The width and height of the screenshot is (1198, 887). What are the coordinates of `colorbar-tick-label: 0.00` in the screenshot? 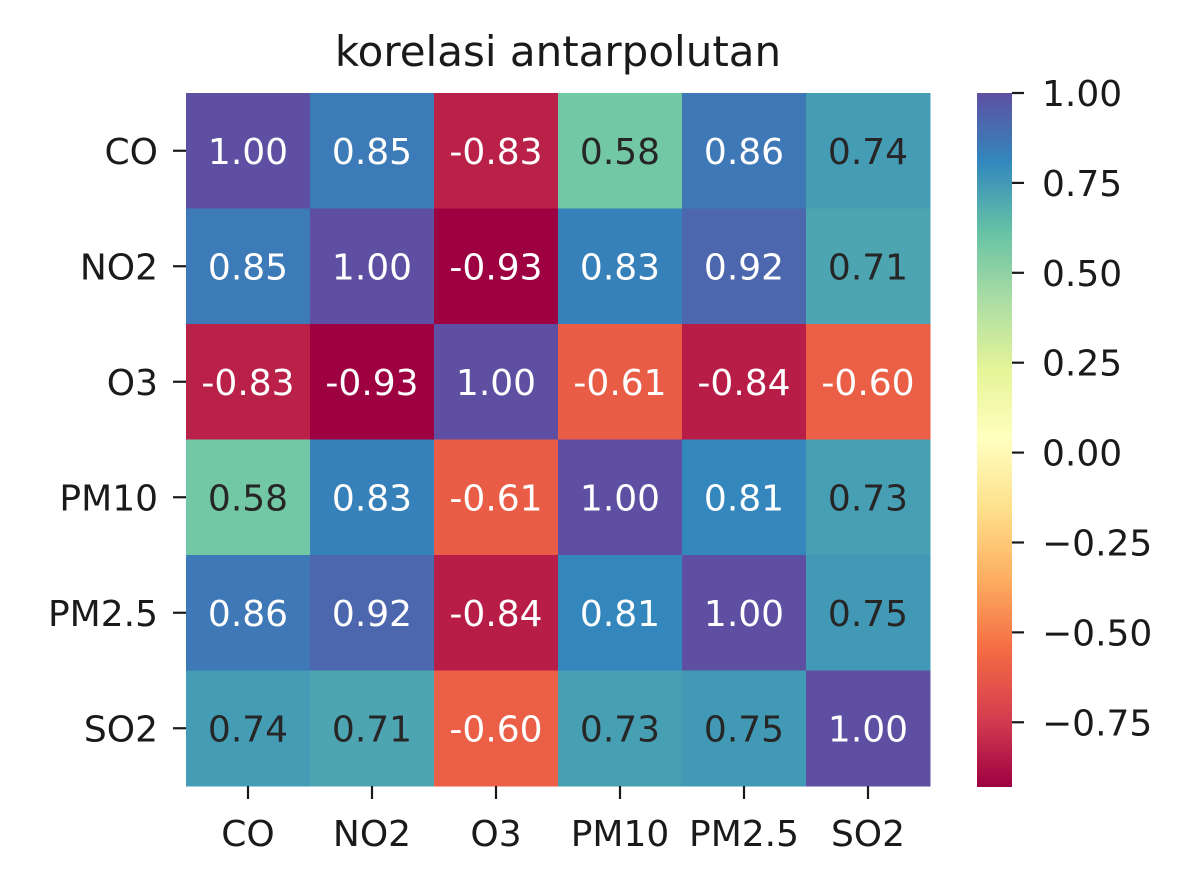 It's located at (1082, 454).